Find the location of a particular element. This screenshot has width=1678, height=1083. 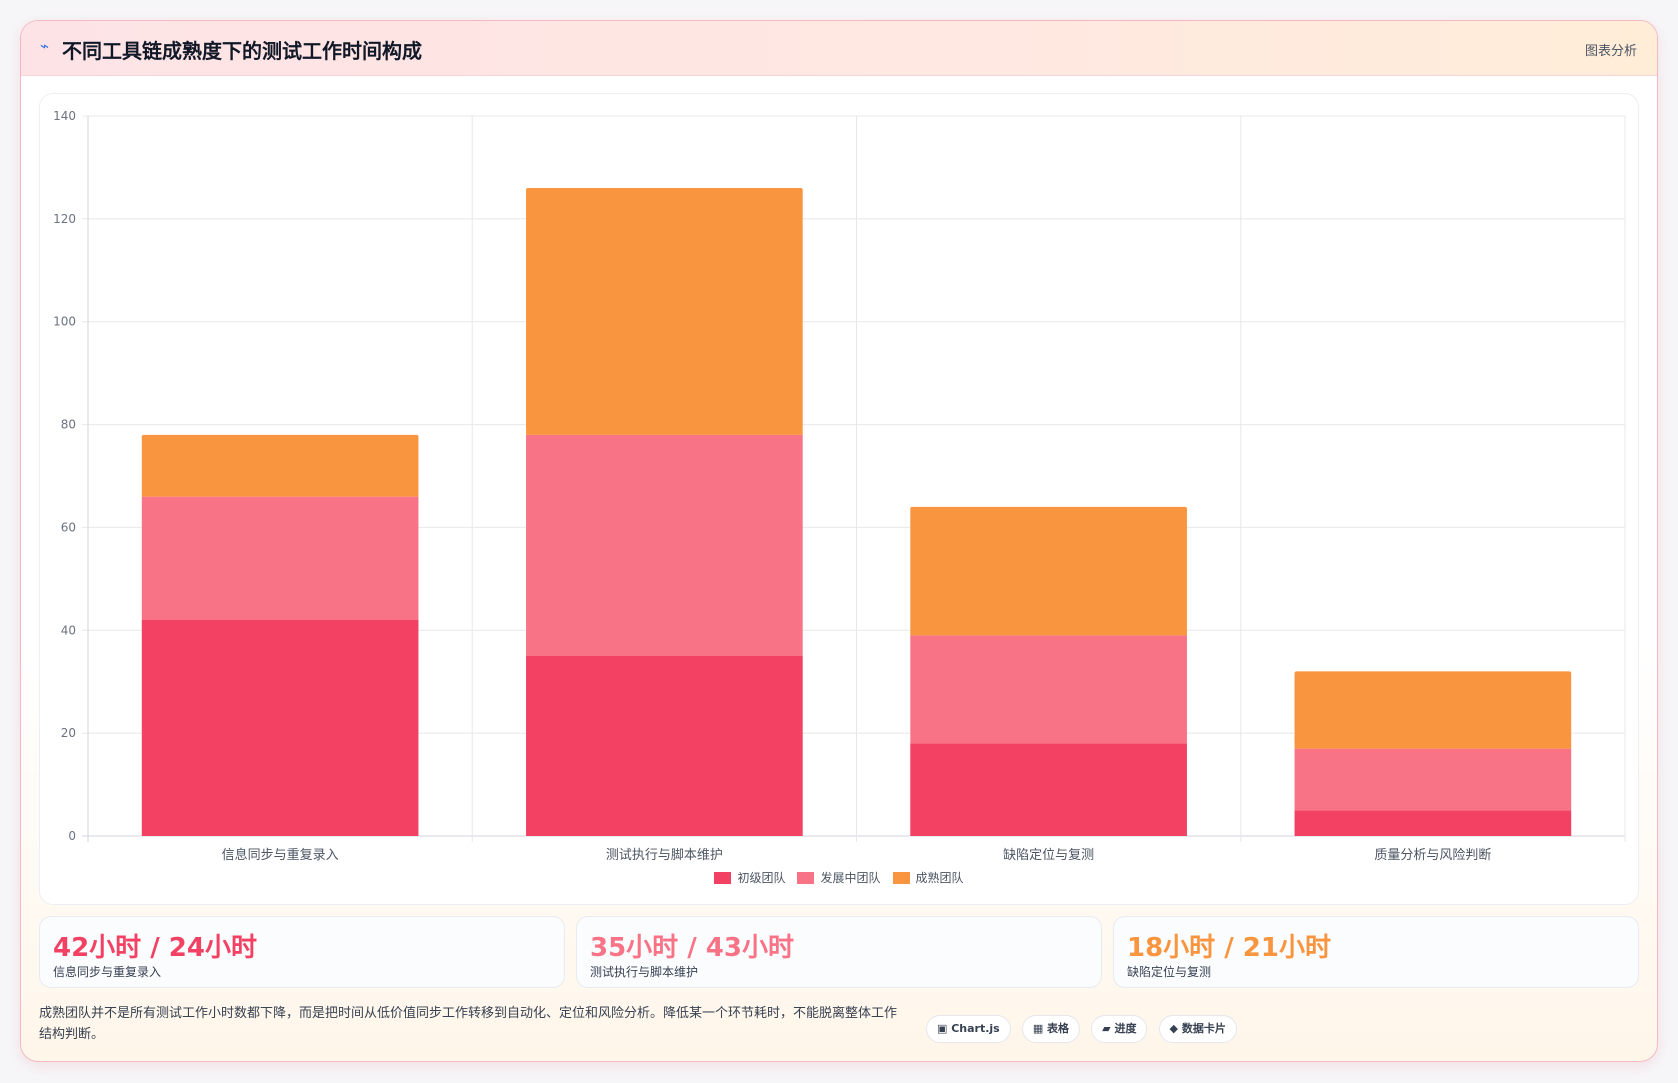

stat-label: 缺陷定位与复测 is located at coordinates (1169, 972).